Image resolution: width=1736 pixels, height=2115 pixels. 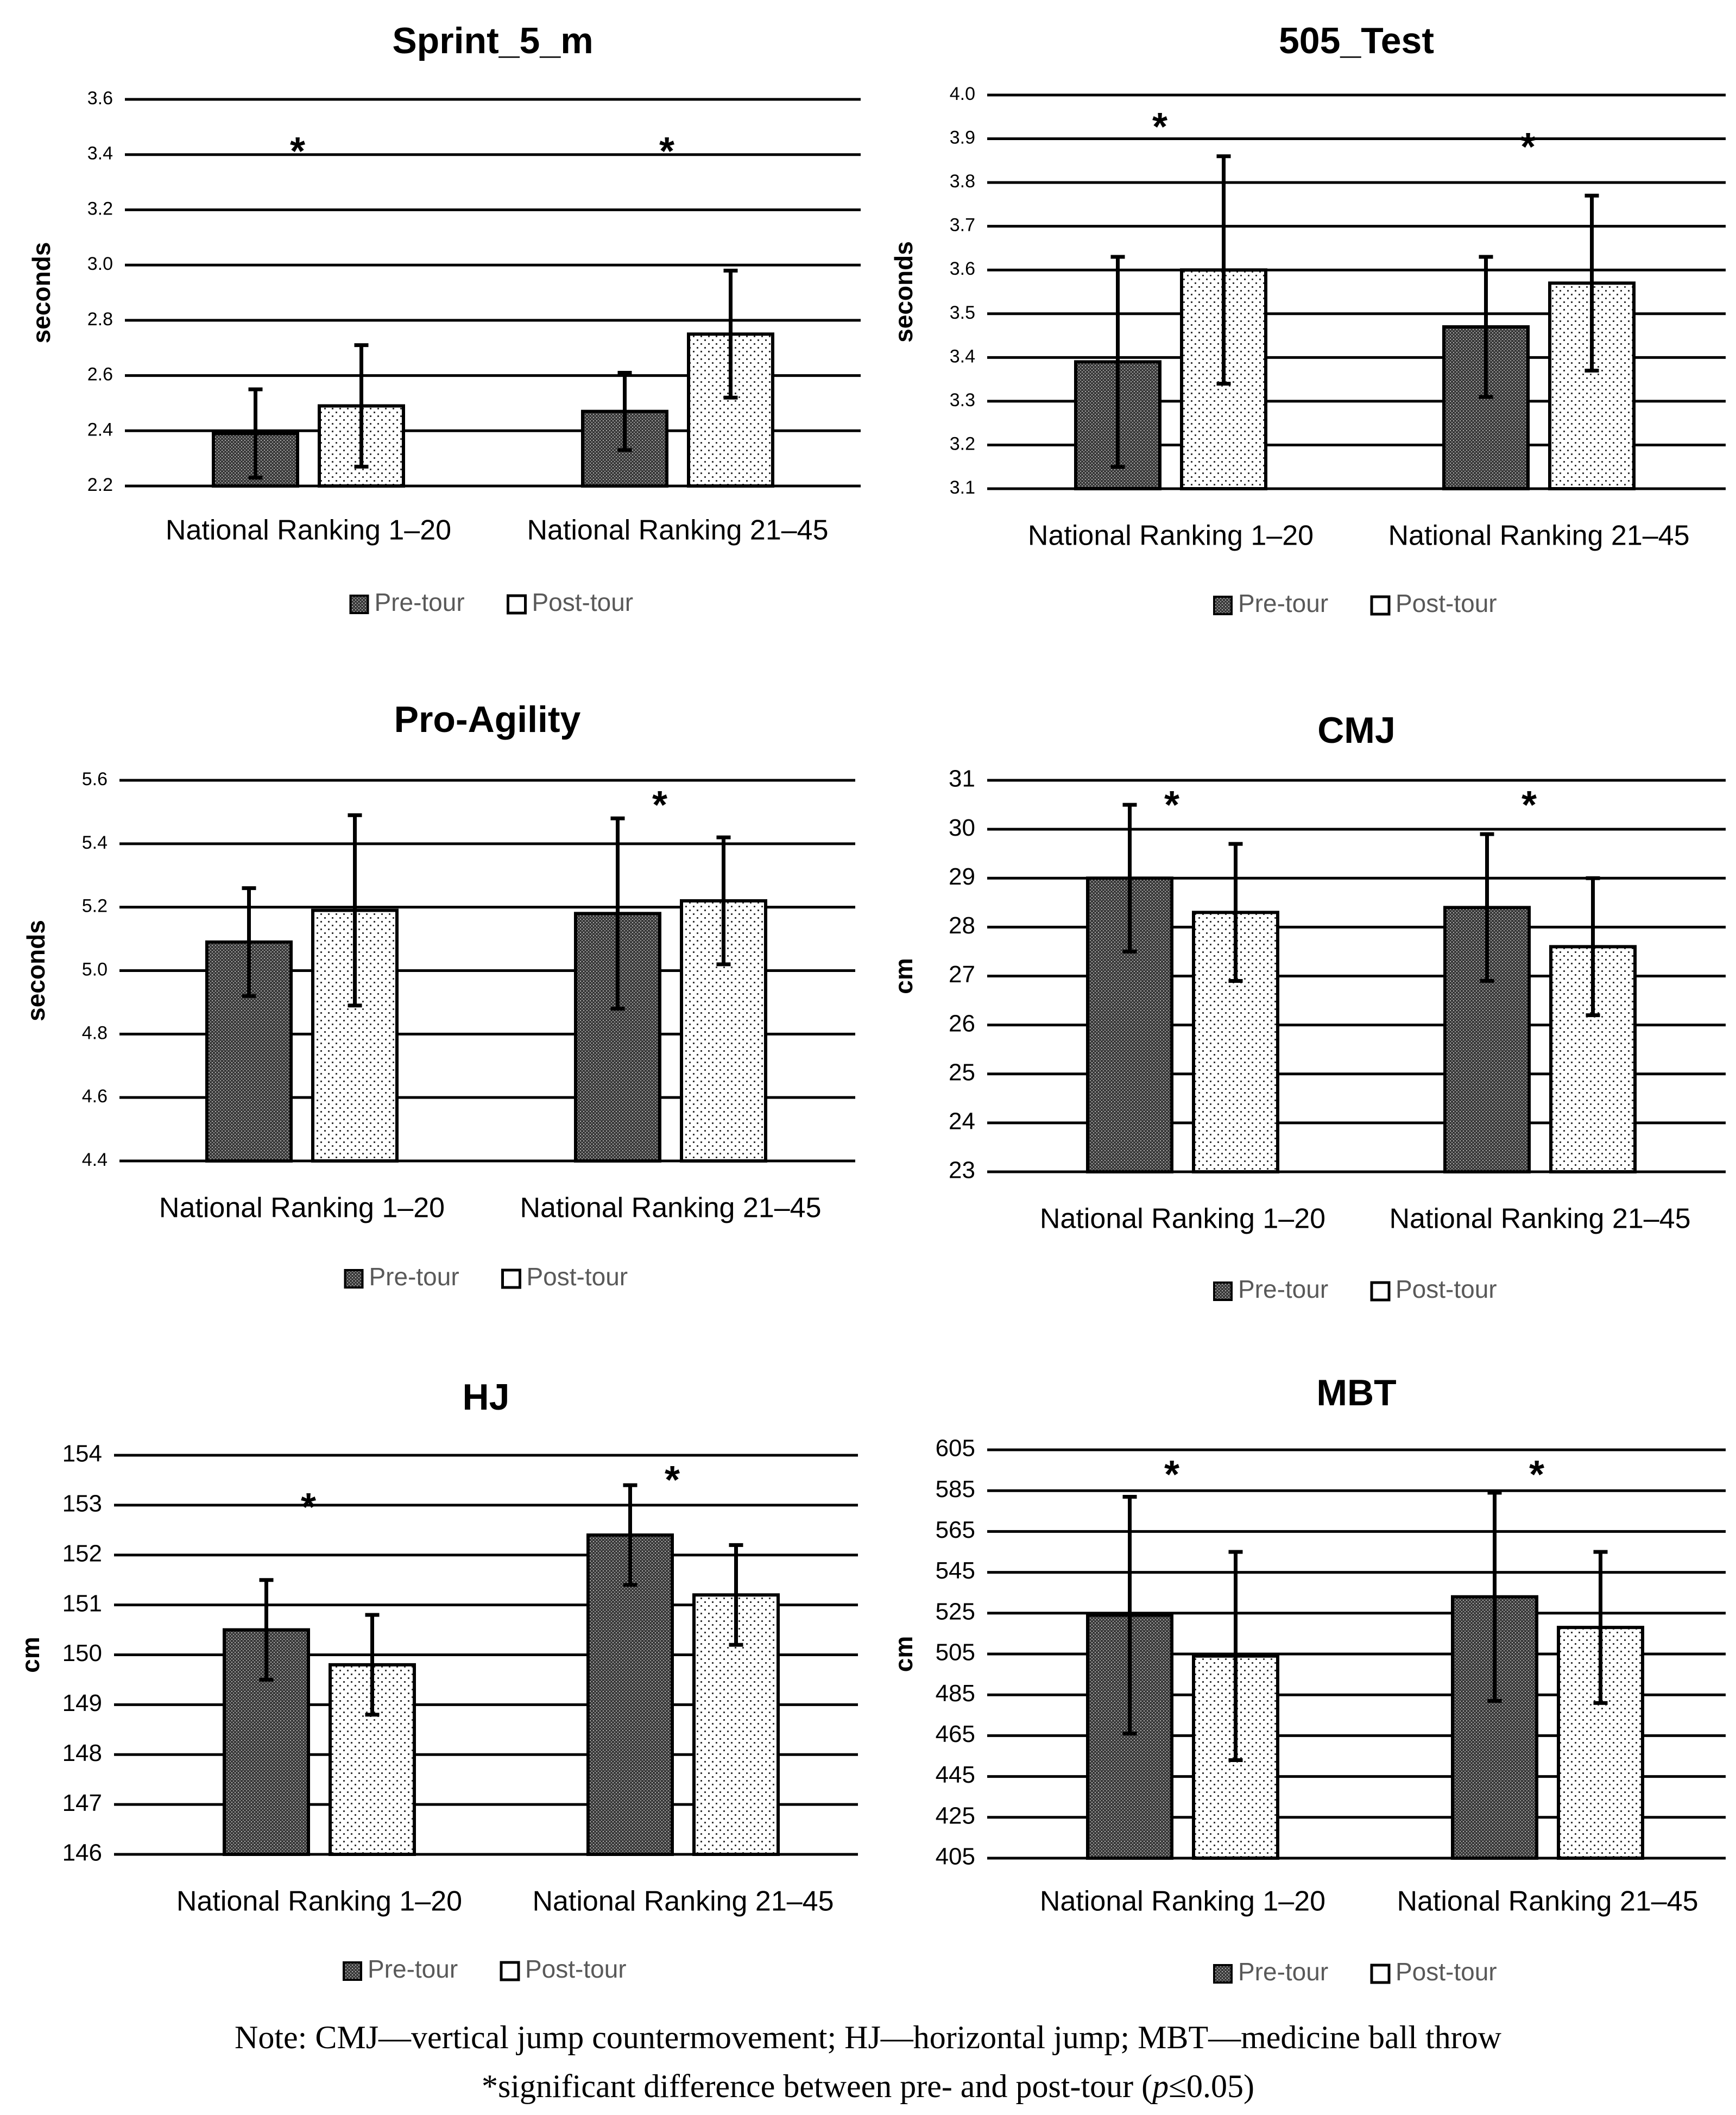 I want to click on y-tick-label: 26, so click(x=962, y=1024).